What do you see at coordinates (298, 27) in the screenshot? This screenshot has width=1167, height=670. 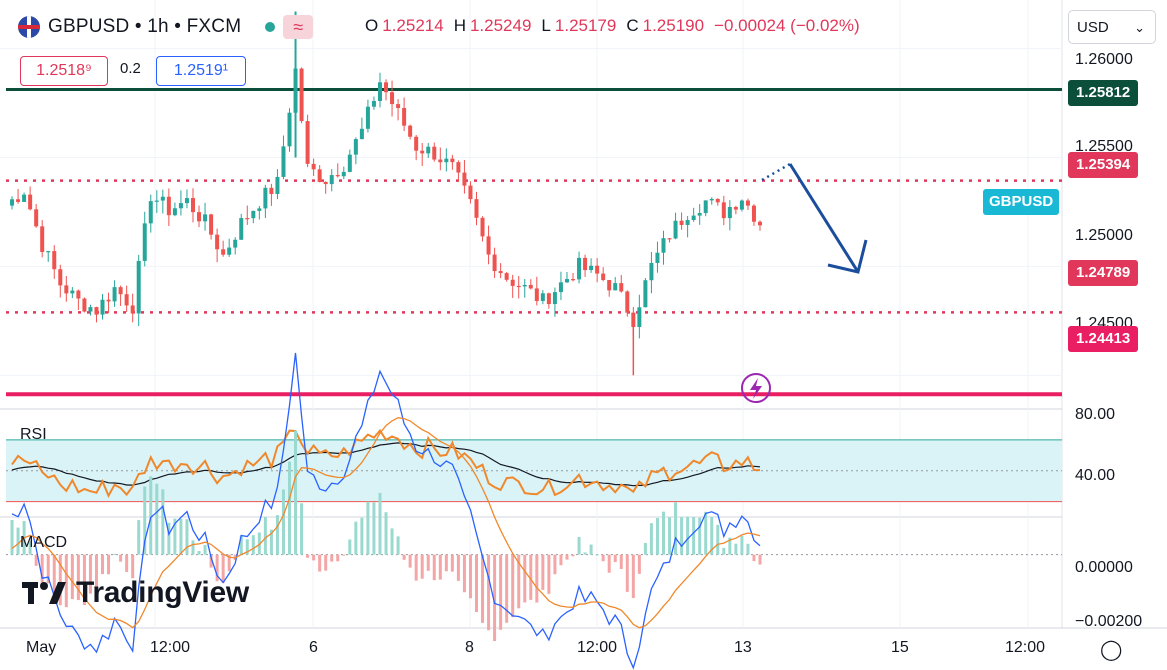 I see `compare-wave-icon: ≈` at bounding box center [298, 27].